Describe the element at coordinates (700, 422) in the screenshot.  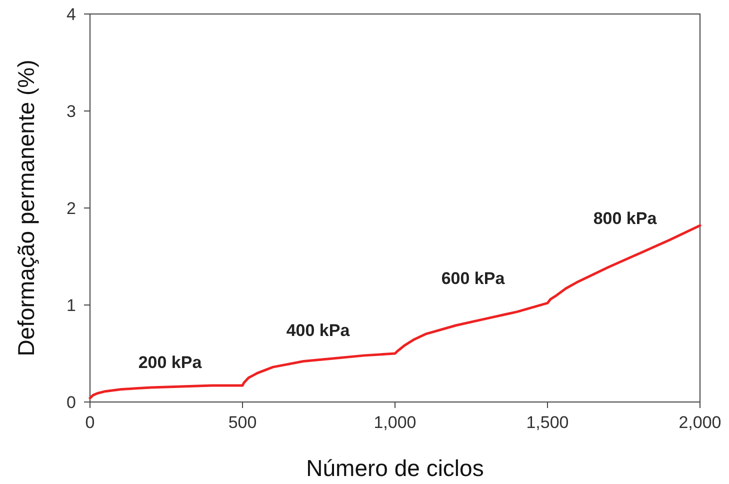
I see `x-tick-label: 2,000` at that location.